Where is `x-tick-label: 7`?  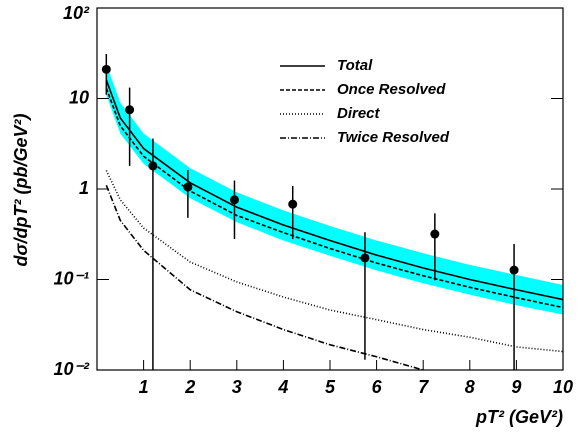
x-tick-label: 7 is located at coordinates (423, 387).